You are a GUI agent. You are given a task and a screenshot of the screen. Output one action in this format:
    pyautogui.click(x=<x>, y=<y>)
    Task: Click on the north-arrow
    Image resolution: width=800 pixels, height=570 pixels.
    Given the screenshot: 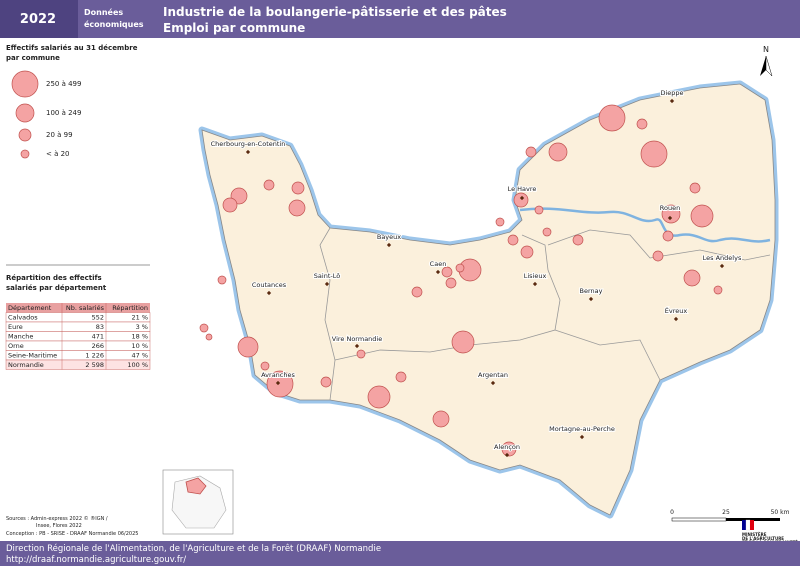 What is the action you would take?
    pyautogui.click(x=763, y=66)
    